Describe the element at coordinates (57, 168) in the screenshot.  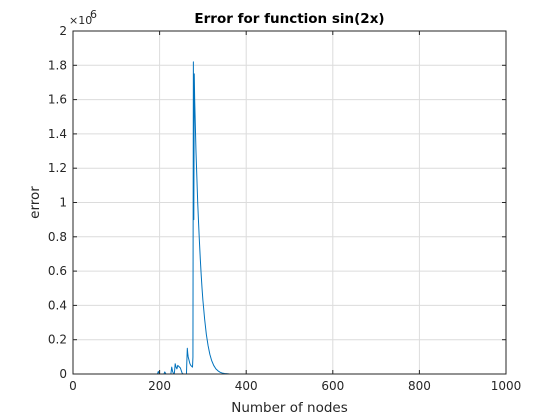
I see `y-tick-label: 1.2` at that location.